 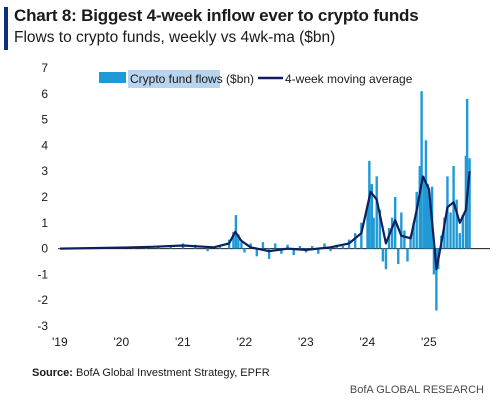 I want to click on source-text: BofA Global Investment Strategy, EPFR, so click(x=173, y=373).